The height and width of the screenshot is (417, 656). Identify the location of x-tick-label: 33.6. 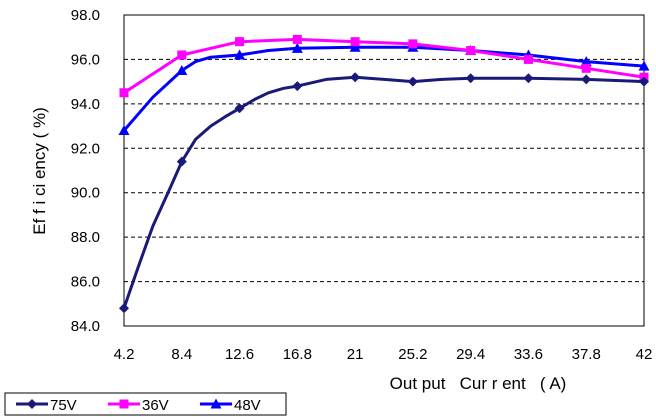
(528, 354).